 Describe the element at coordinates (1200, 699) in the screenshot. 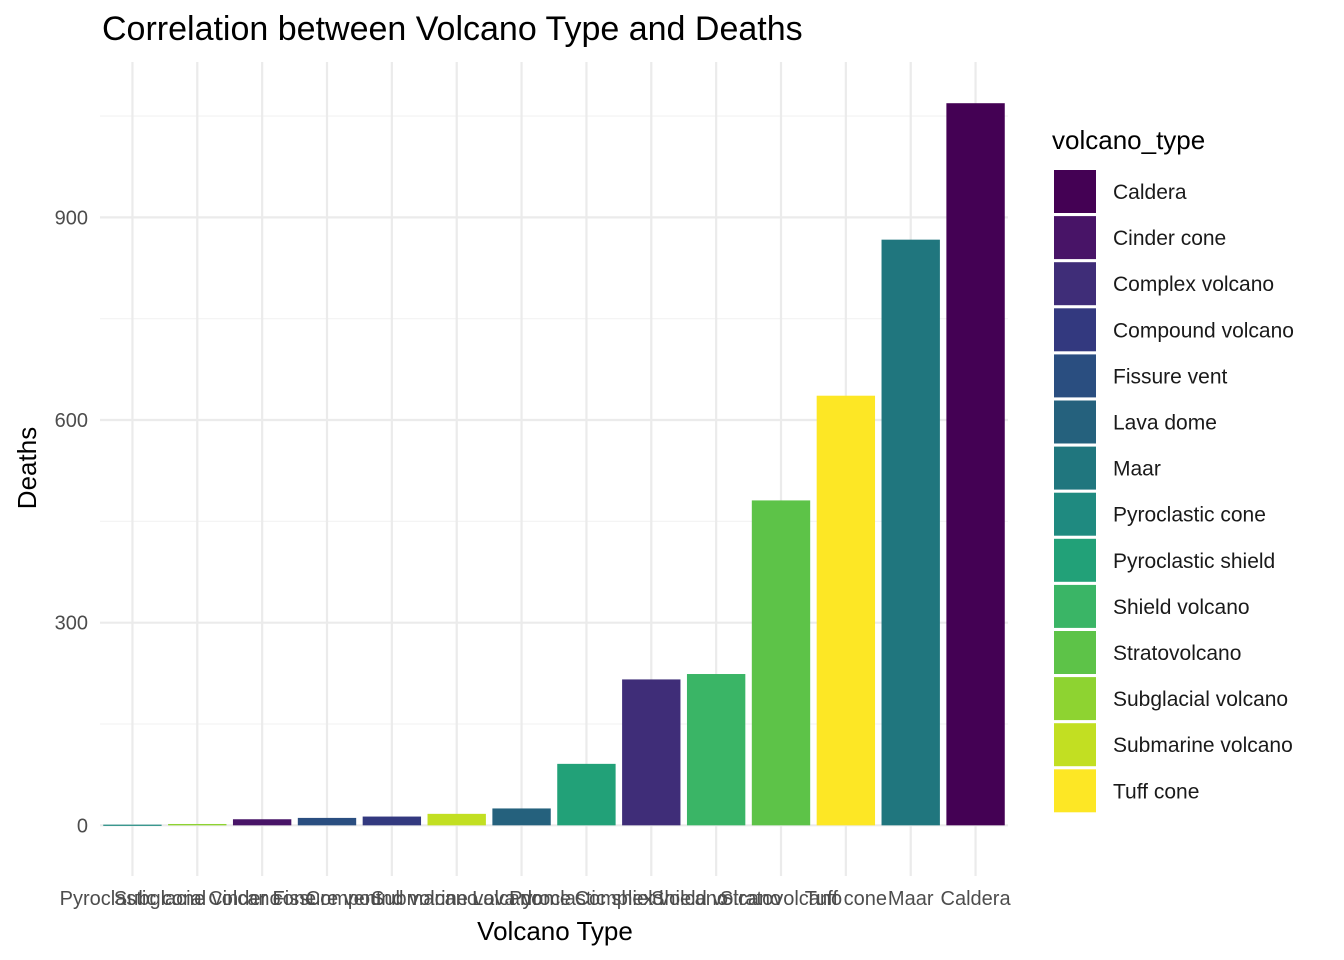

I see `legend-label: Subglacial volcano` at that location.